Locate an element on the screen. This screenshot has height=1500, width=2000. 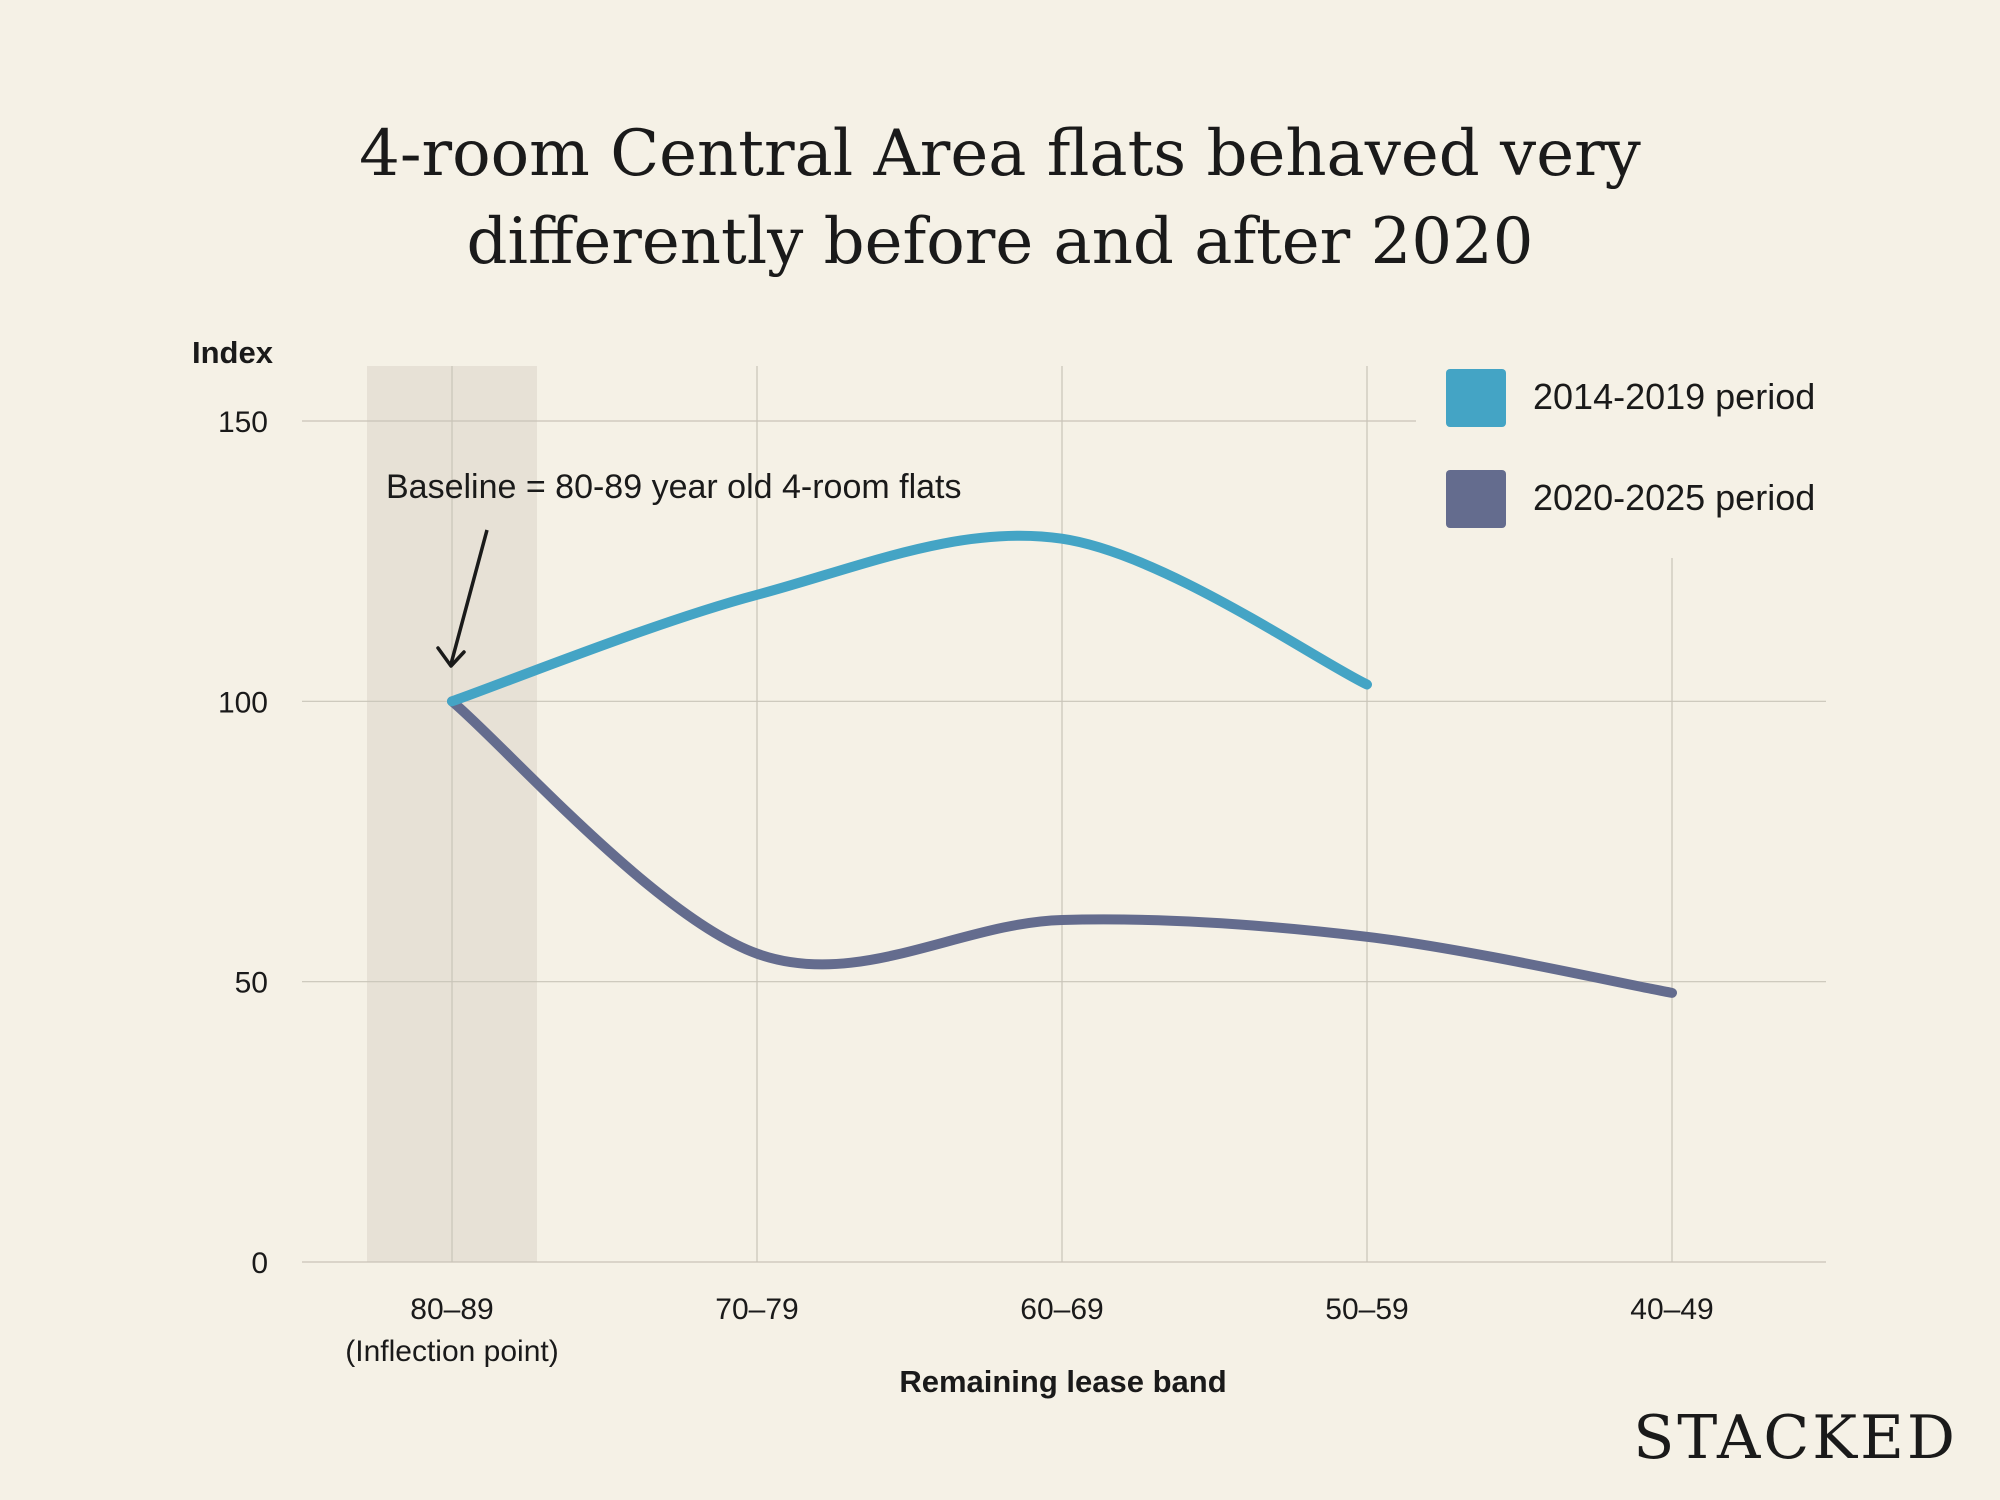
chart-title-line-2: differently before and after 2020 is located at coordinates (1000, 242).